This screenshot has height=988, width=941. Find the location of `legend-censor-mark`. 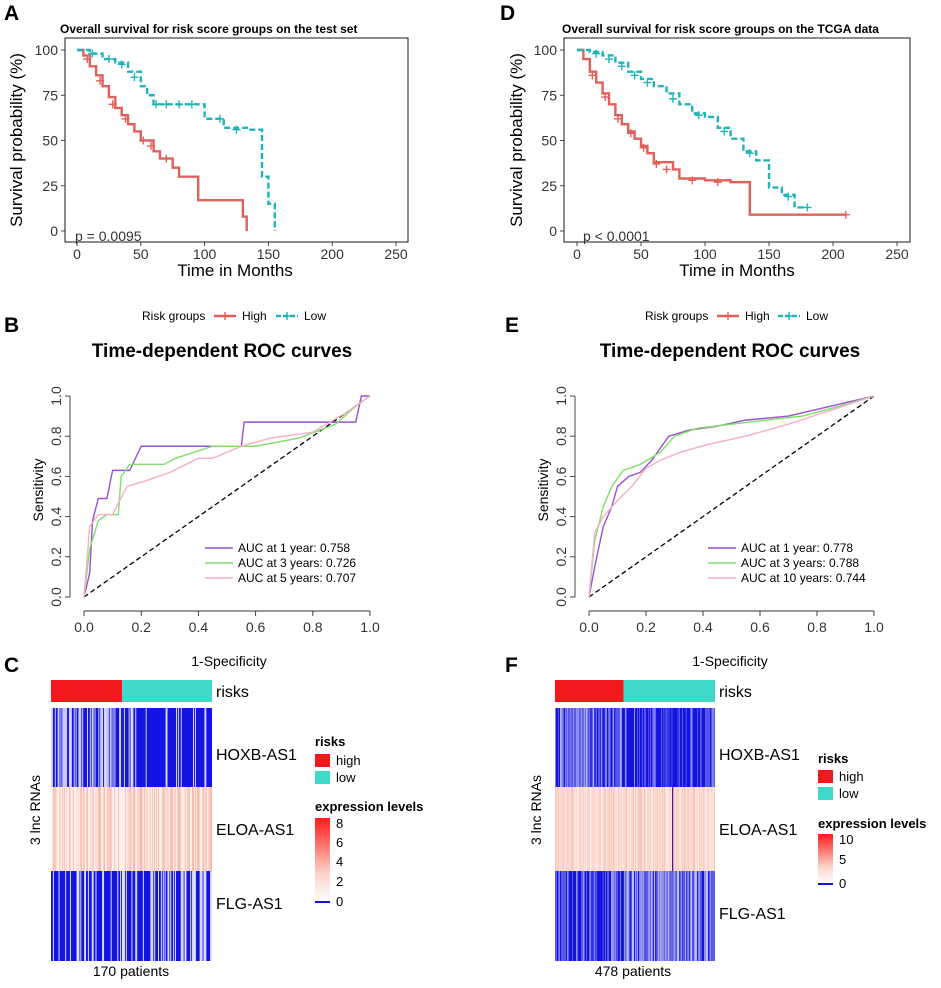

legend-censor-mark is located at coordinates (728, 316).